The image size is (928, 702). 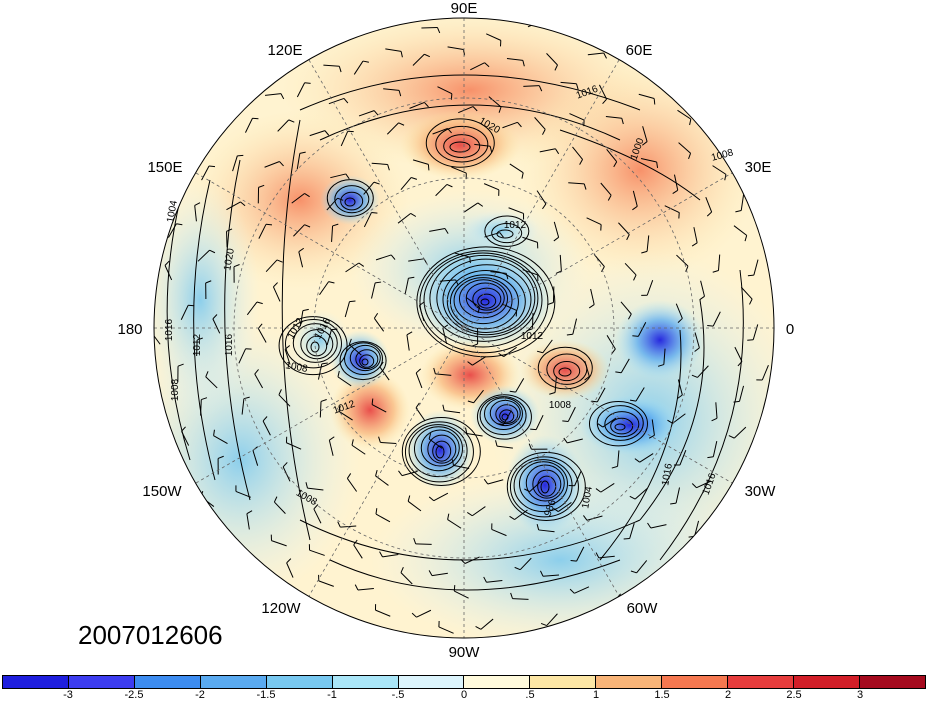 I want to click on colorbar-labels: -3 -2.5 -2 -1.5 -1 -.5 0 .5 1 1.5 2 2.5 3, so click(x=464, y=695).